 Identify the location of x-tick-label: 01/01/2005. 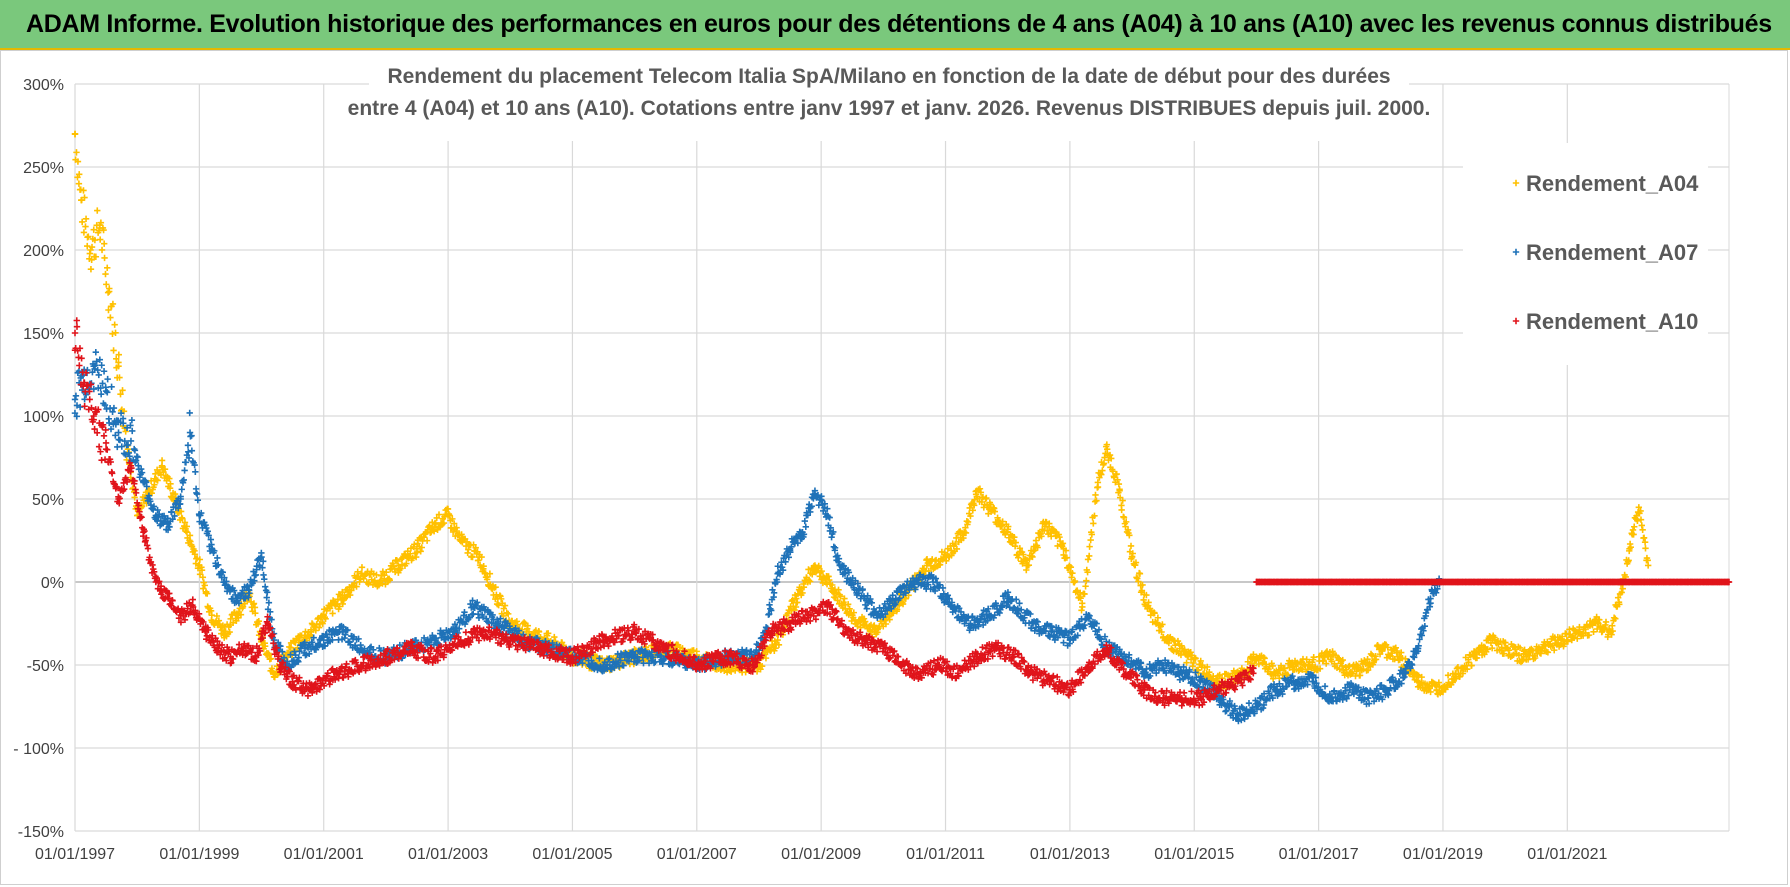
(572, 854).